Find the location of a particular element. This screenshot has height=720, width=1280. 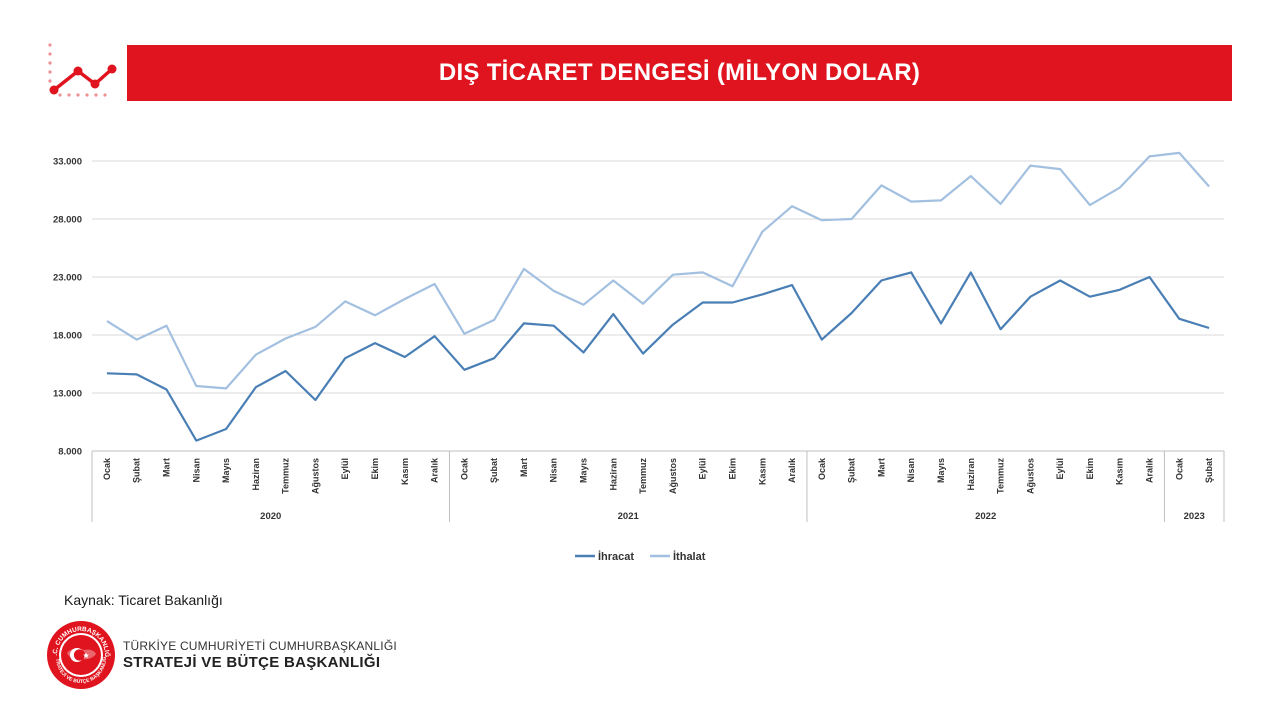

year-group-label: 2020 is located at coordinates (270, 516).